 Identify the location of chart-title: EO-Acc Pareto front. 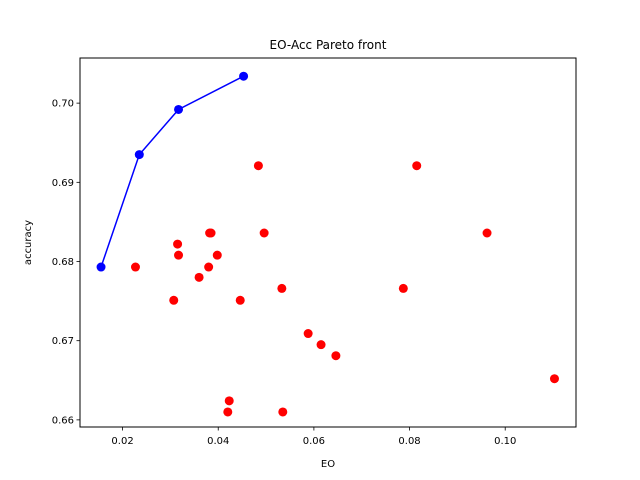
(328, 45).